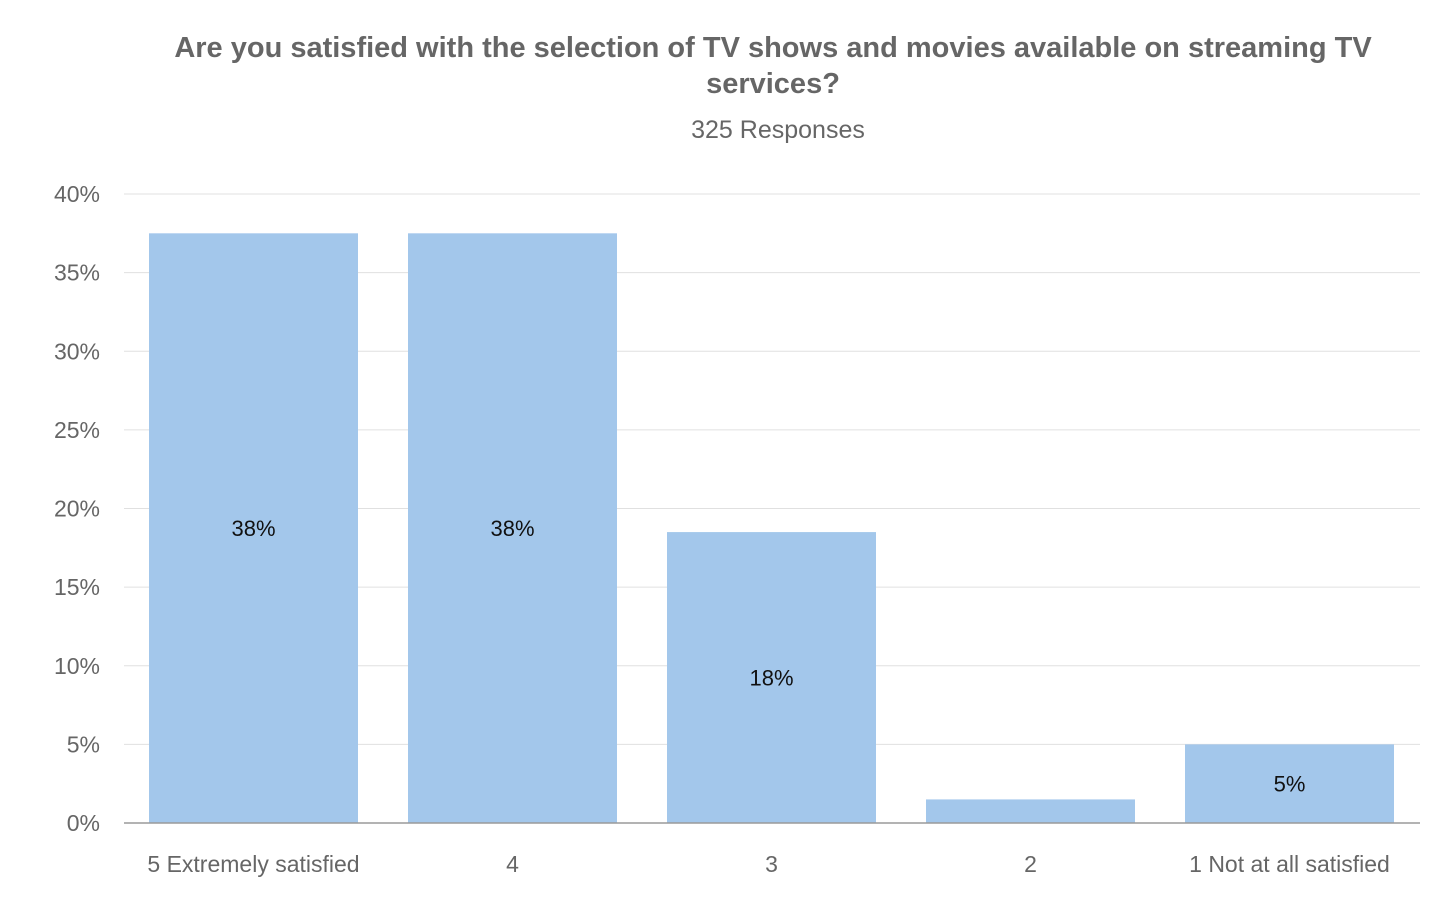  I want to click on y-tick-label: 30%, so click(77, 351).